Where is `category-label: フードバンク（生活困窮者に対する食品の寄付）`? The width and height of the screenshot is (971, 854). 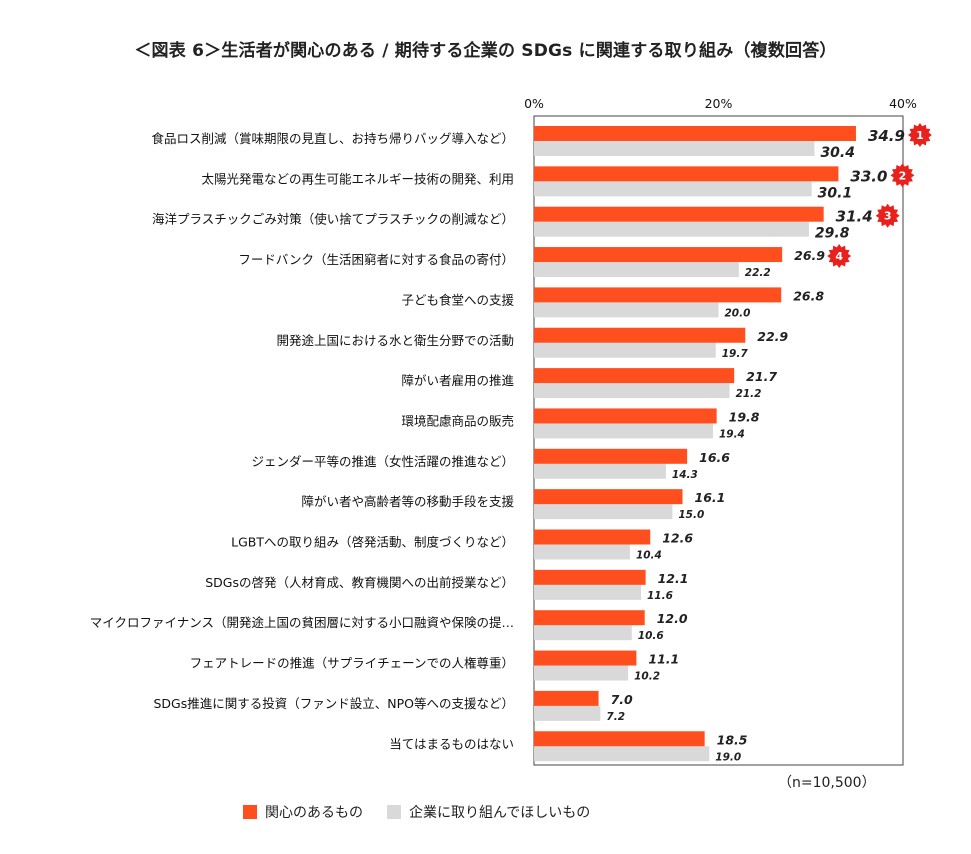 category-label: フードバンク（生活困窮者に対する食品の寄付） is located at coordinates (376, 259).